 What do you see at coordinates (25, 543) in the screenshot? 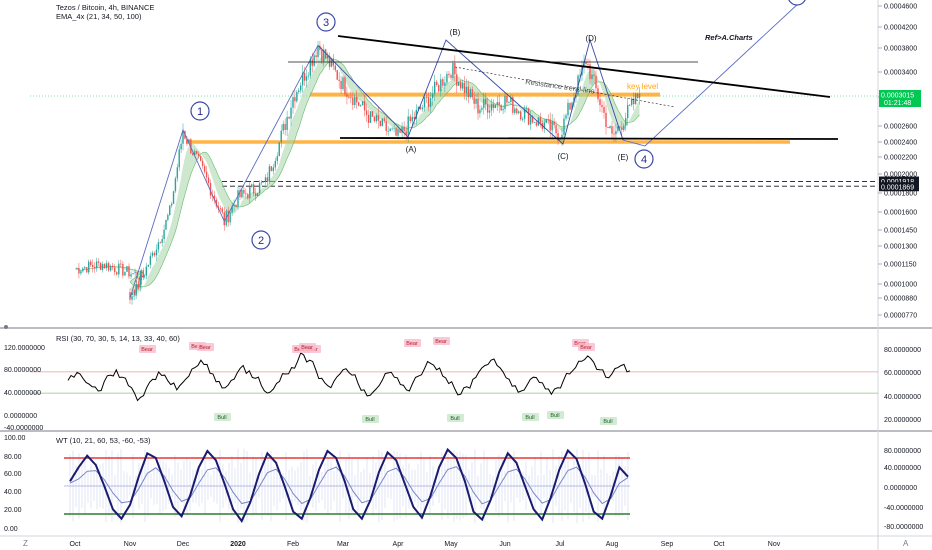
I see `zoom-icon: Z` at bounding box center [25, 543].